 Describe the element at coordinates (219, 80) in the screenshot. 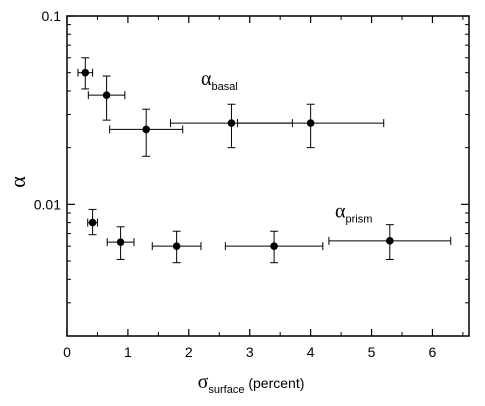

I see `series-annotation: αbasal` at that location.